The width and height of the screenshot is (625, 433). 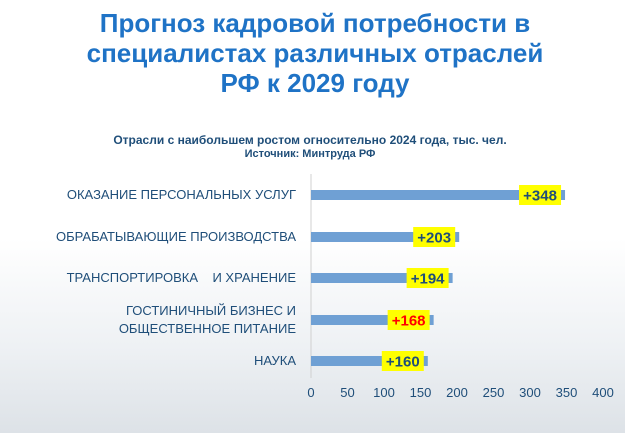 What do you see at coordinates (530, 392) in the screenshot?
I see `x-tick-label: 300` at bounding box center [530, 392].